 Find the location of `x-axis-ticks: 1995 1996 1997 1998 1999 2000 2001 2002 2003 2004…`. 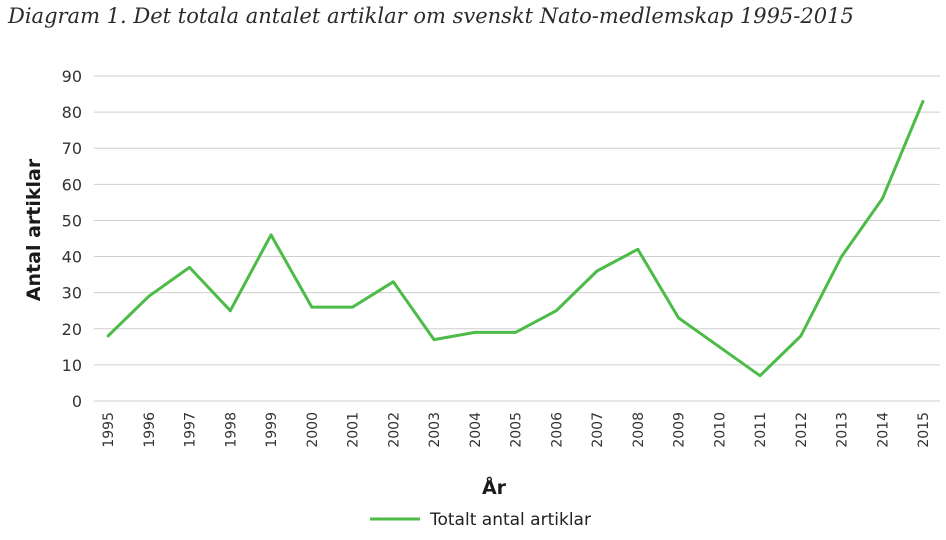

x-axis-ticks: 1995 1996 1997 1998 1999 2000 2001 2002 2003 2004… is located at coordinates (516, 430).